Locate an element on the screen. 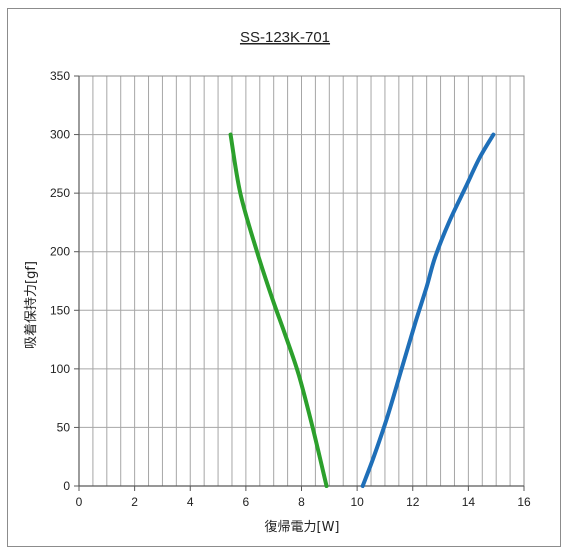 Image resolution: width=570 pixels, height=556 pixels. x-axis-label: 復帰電力[W] is located at coordinates (302, 527).